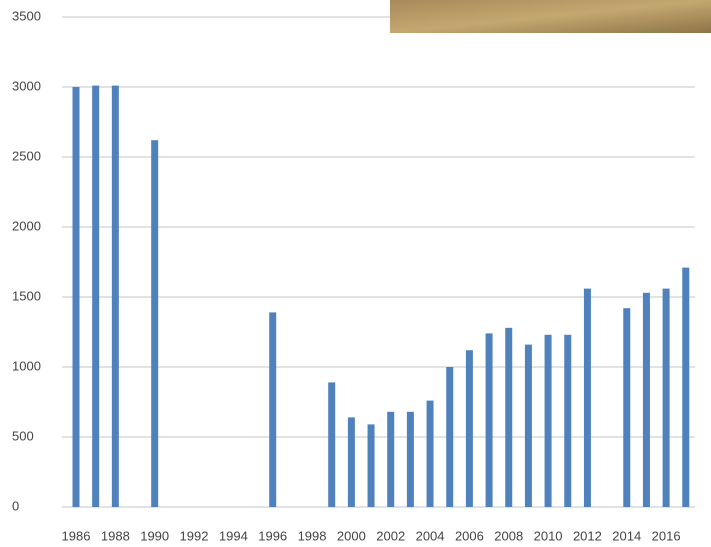  Describe the element at coordinates (587, 535) in the screenshot. I see `x-tick-label: 2012` at that location.